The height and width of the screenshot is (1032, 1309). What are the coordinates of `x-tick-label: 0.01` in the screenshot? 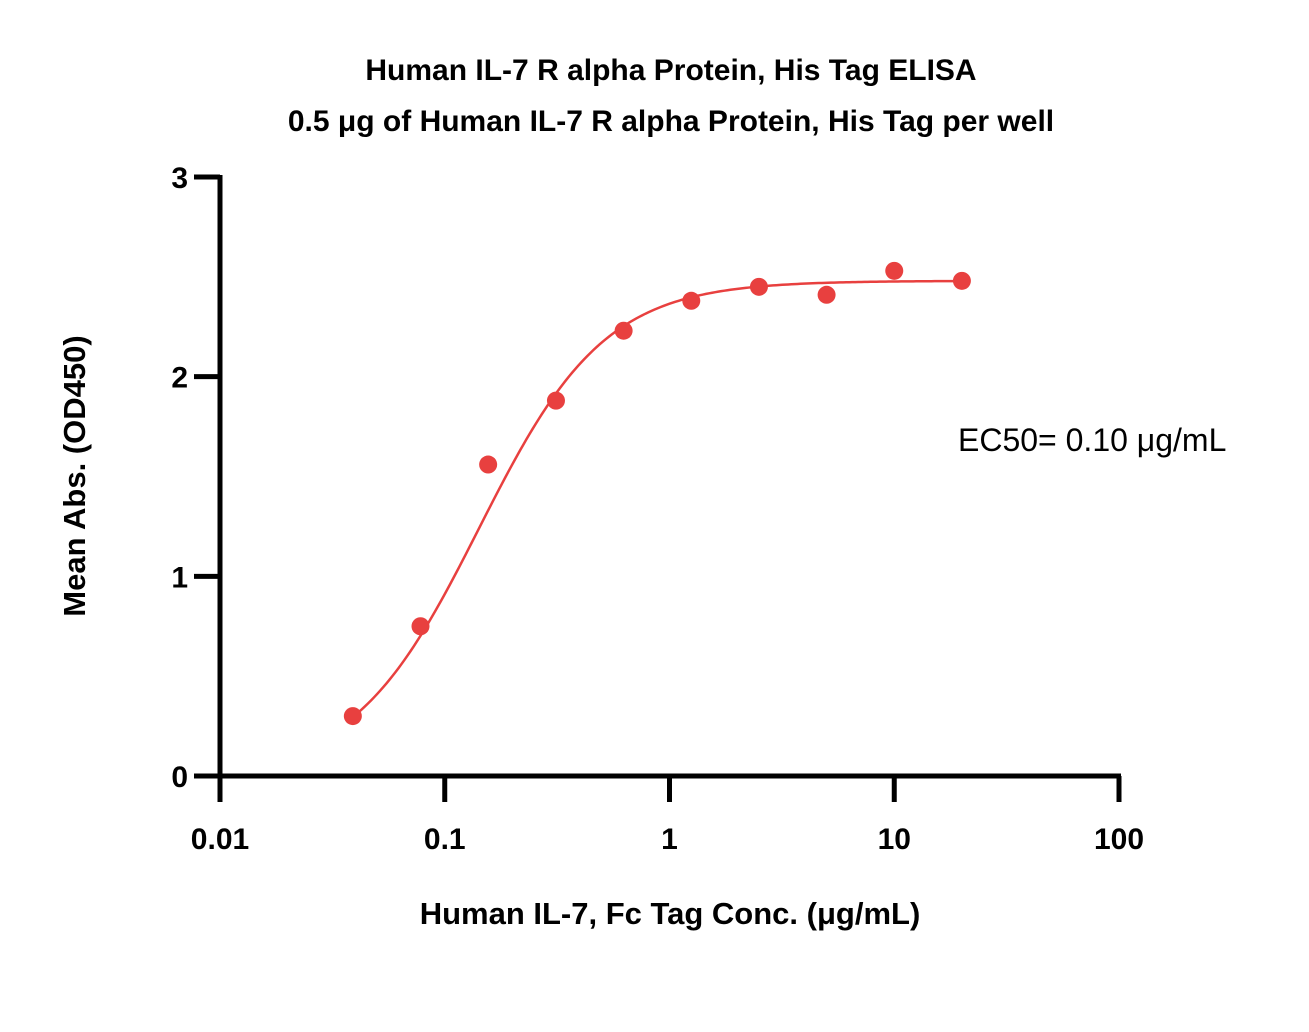 It's located at (220, 839).